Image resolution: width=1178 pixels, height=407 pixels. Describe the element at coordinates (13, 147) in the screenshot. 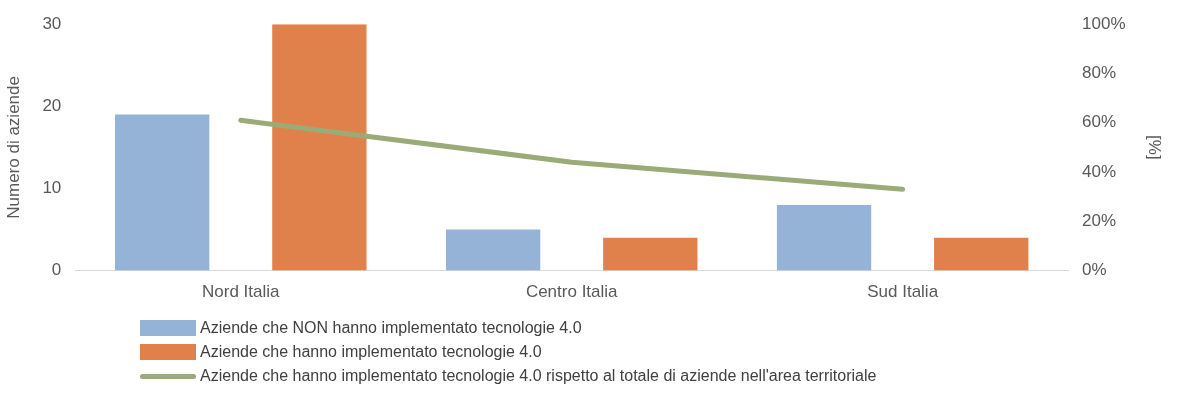

I see `y-axis-title: Numero di aziende` at that location.